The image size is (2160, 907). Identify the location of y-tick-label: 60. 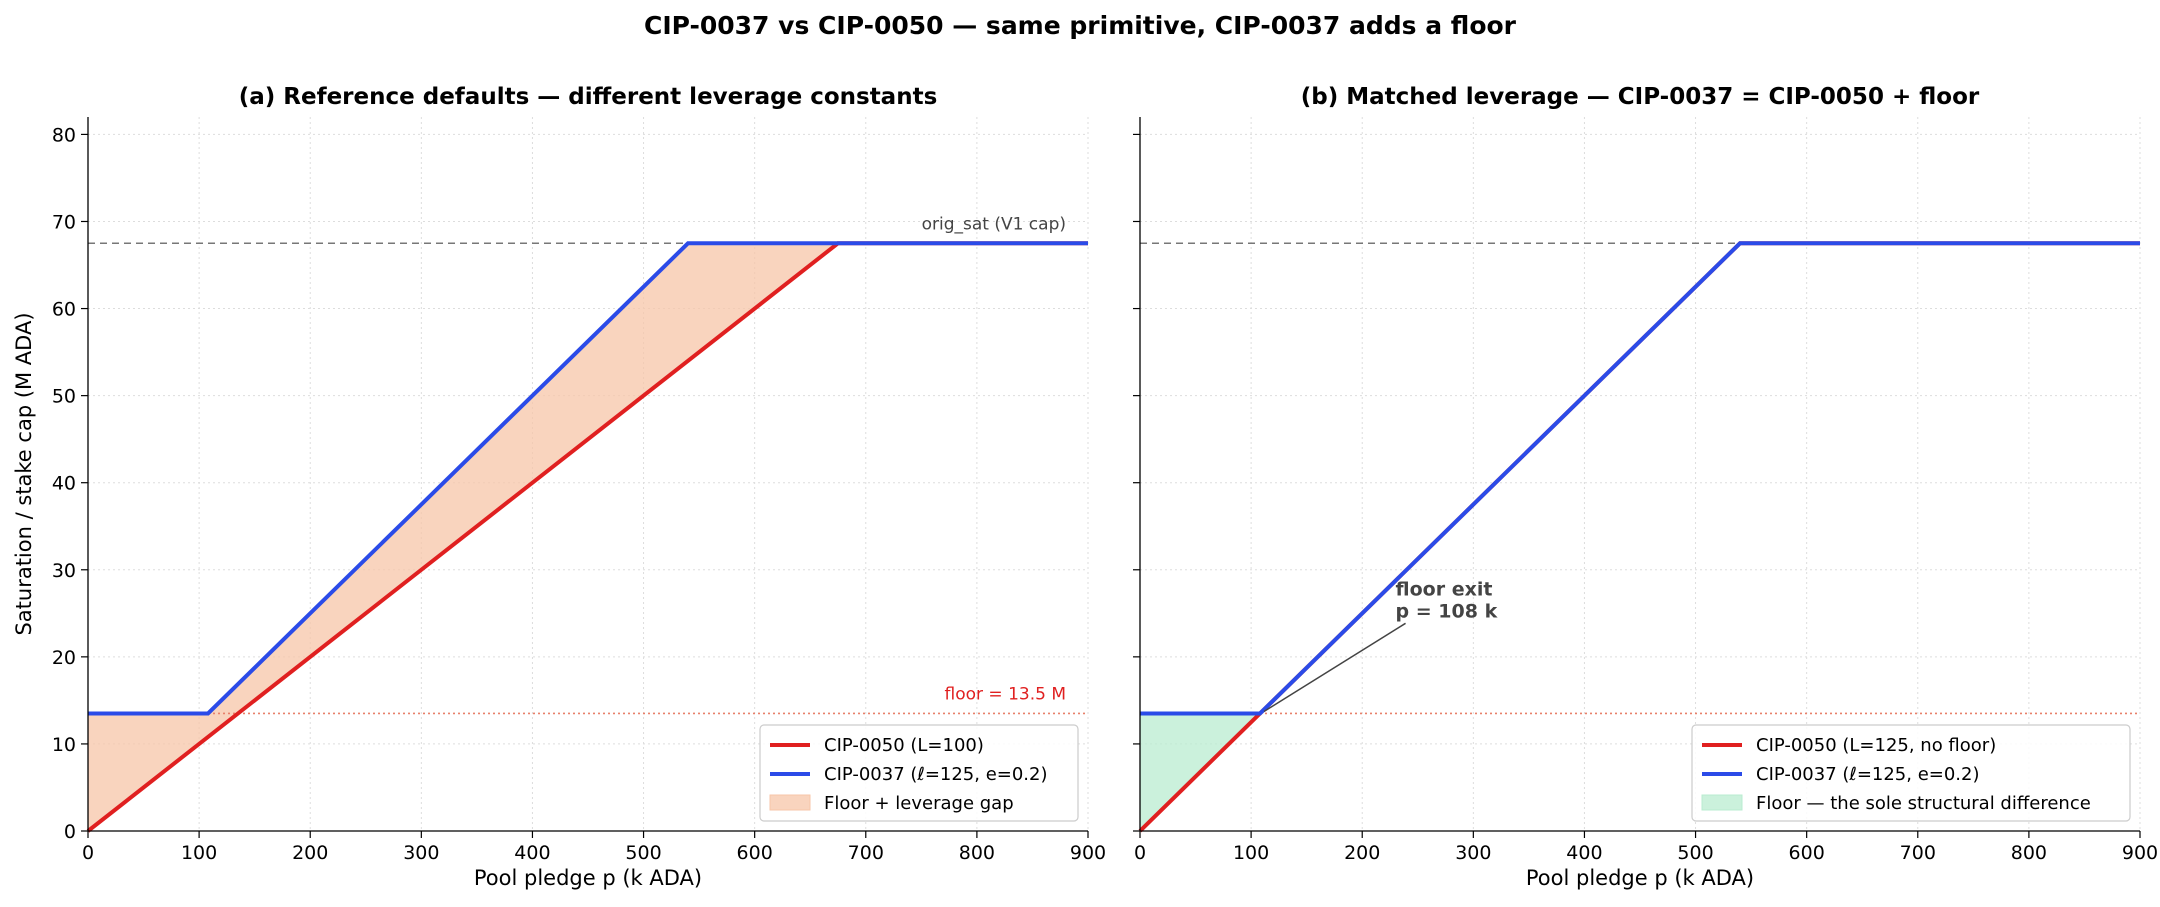
(64, 310).